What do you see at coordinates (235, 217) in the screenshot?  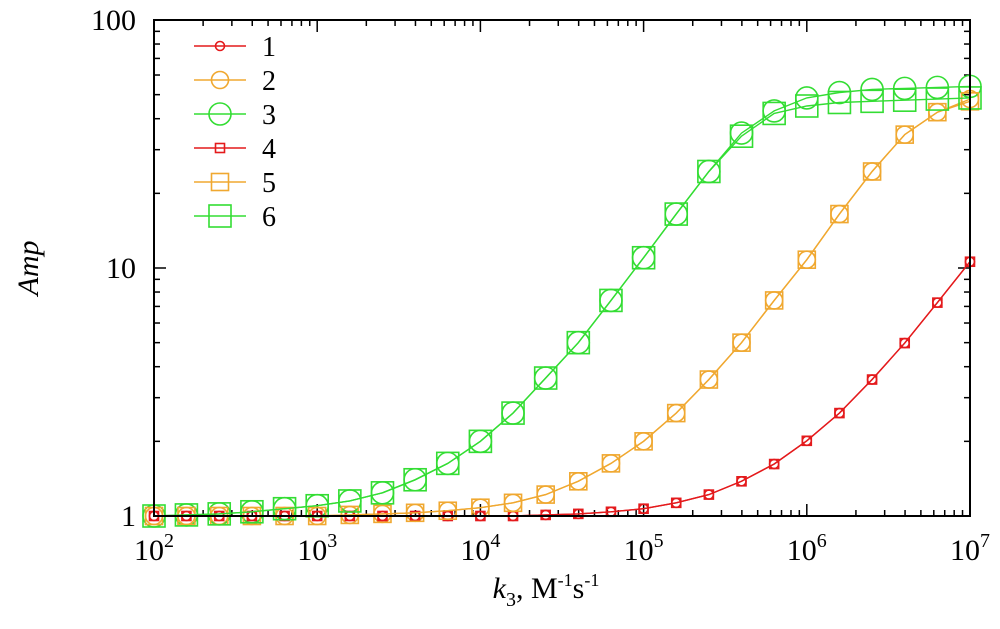 I see `legend-item-6: 6` at bounding box center [235, 217].